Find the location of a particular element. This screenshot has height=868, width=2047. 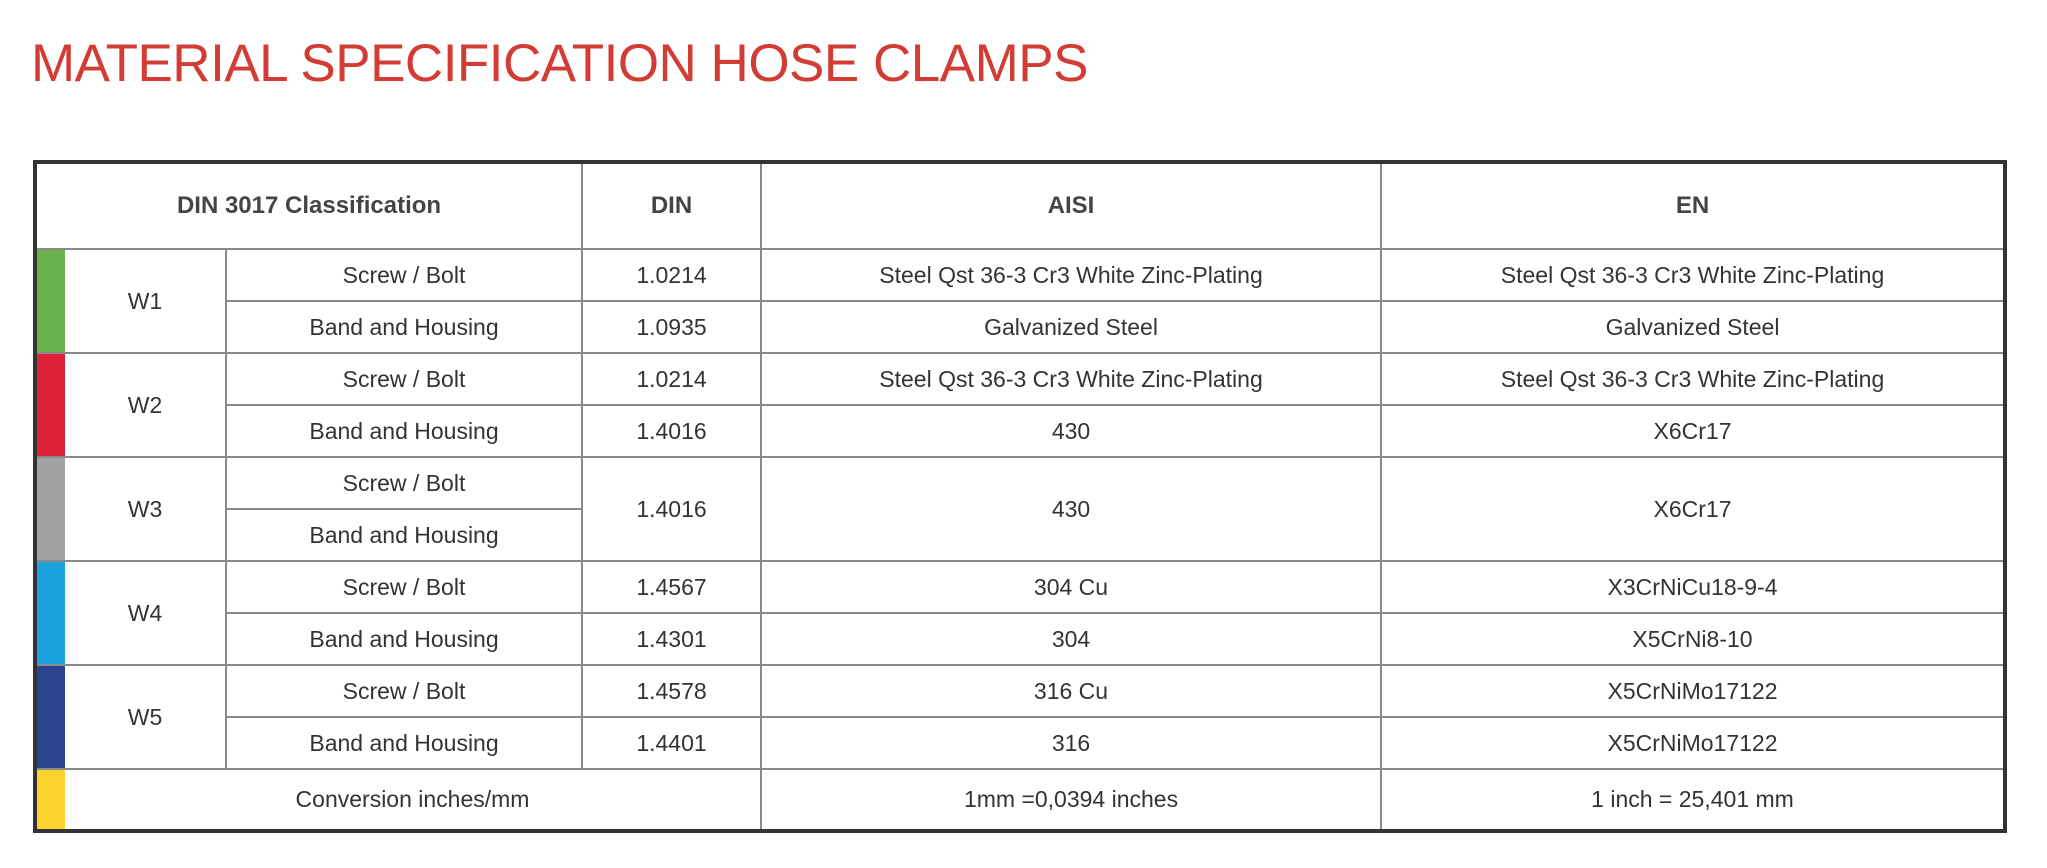

header-classification: DIN 3017 Classification is located at coordinates (308, 205).